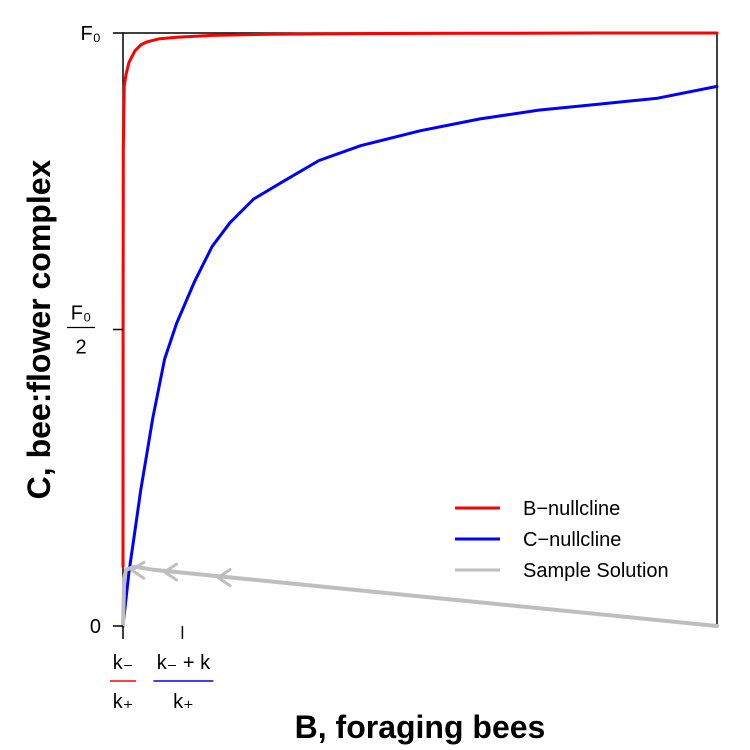  Describe the element at coordinates (184, 663) in the screenshot. I see `x-tick-numerator-1: k₋ + k` at that location.